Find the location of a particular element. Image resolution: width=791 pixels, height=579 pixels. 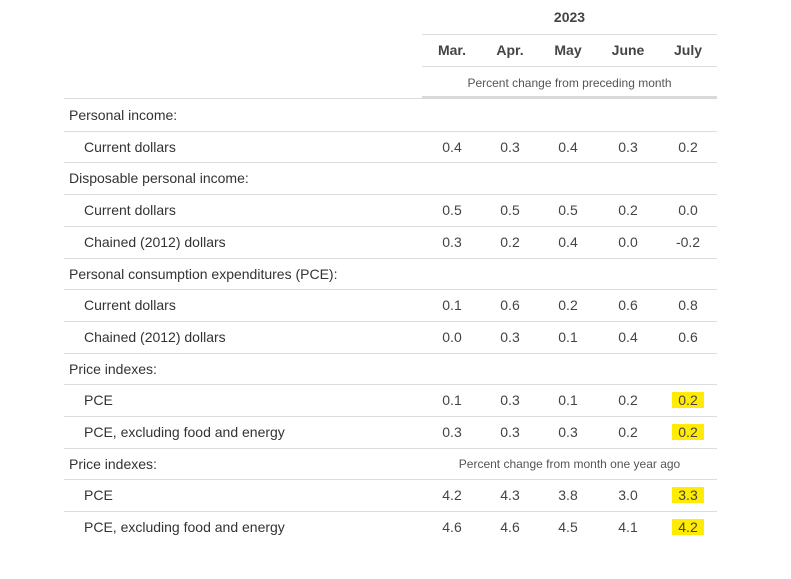

column-header-june: June is located at coordinates (628, 50).